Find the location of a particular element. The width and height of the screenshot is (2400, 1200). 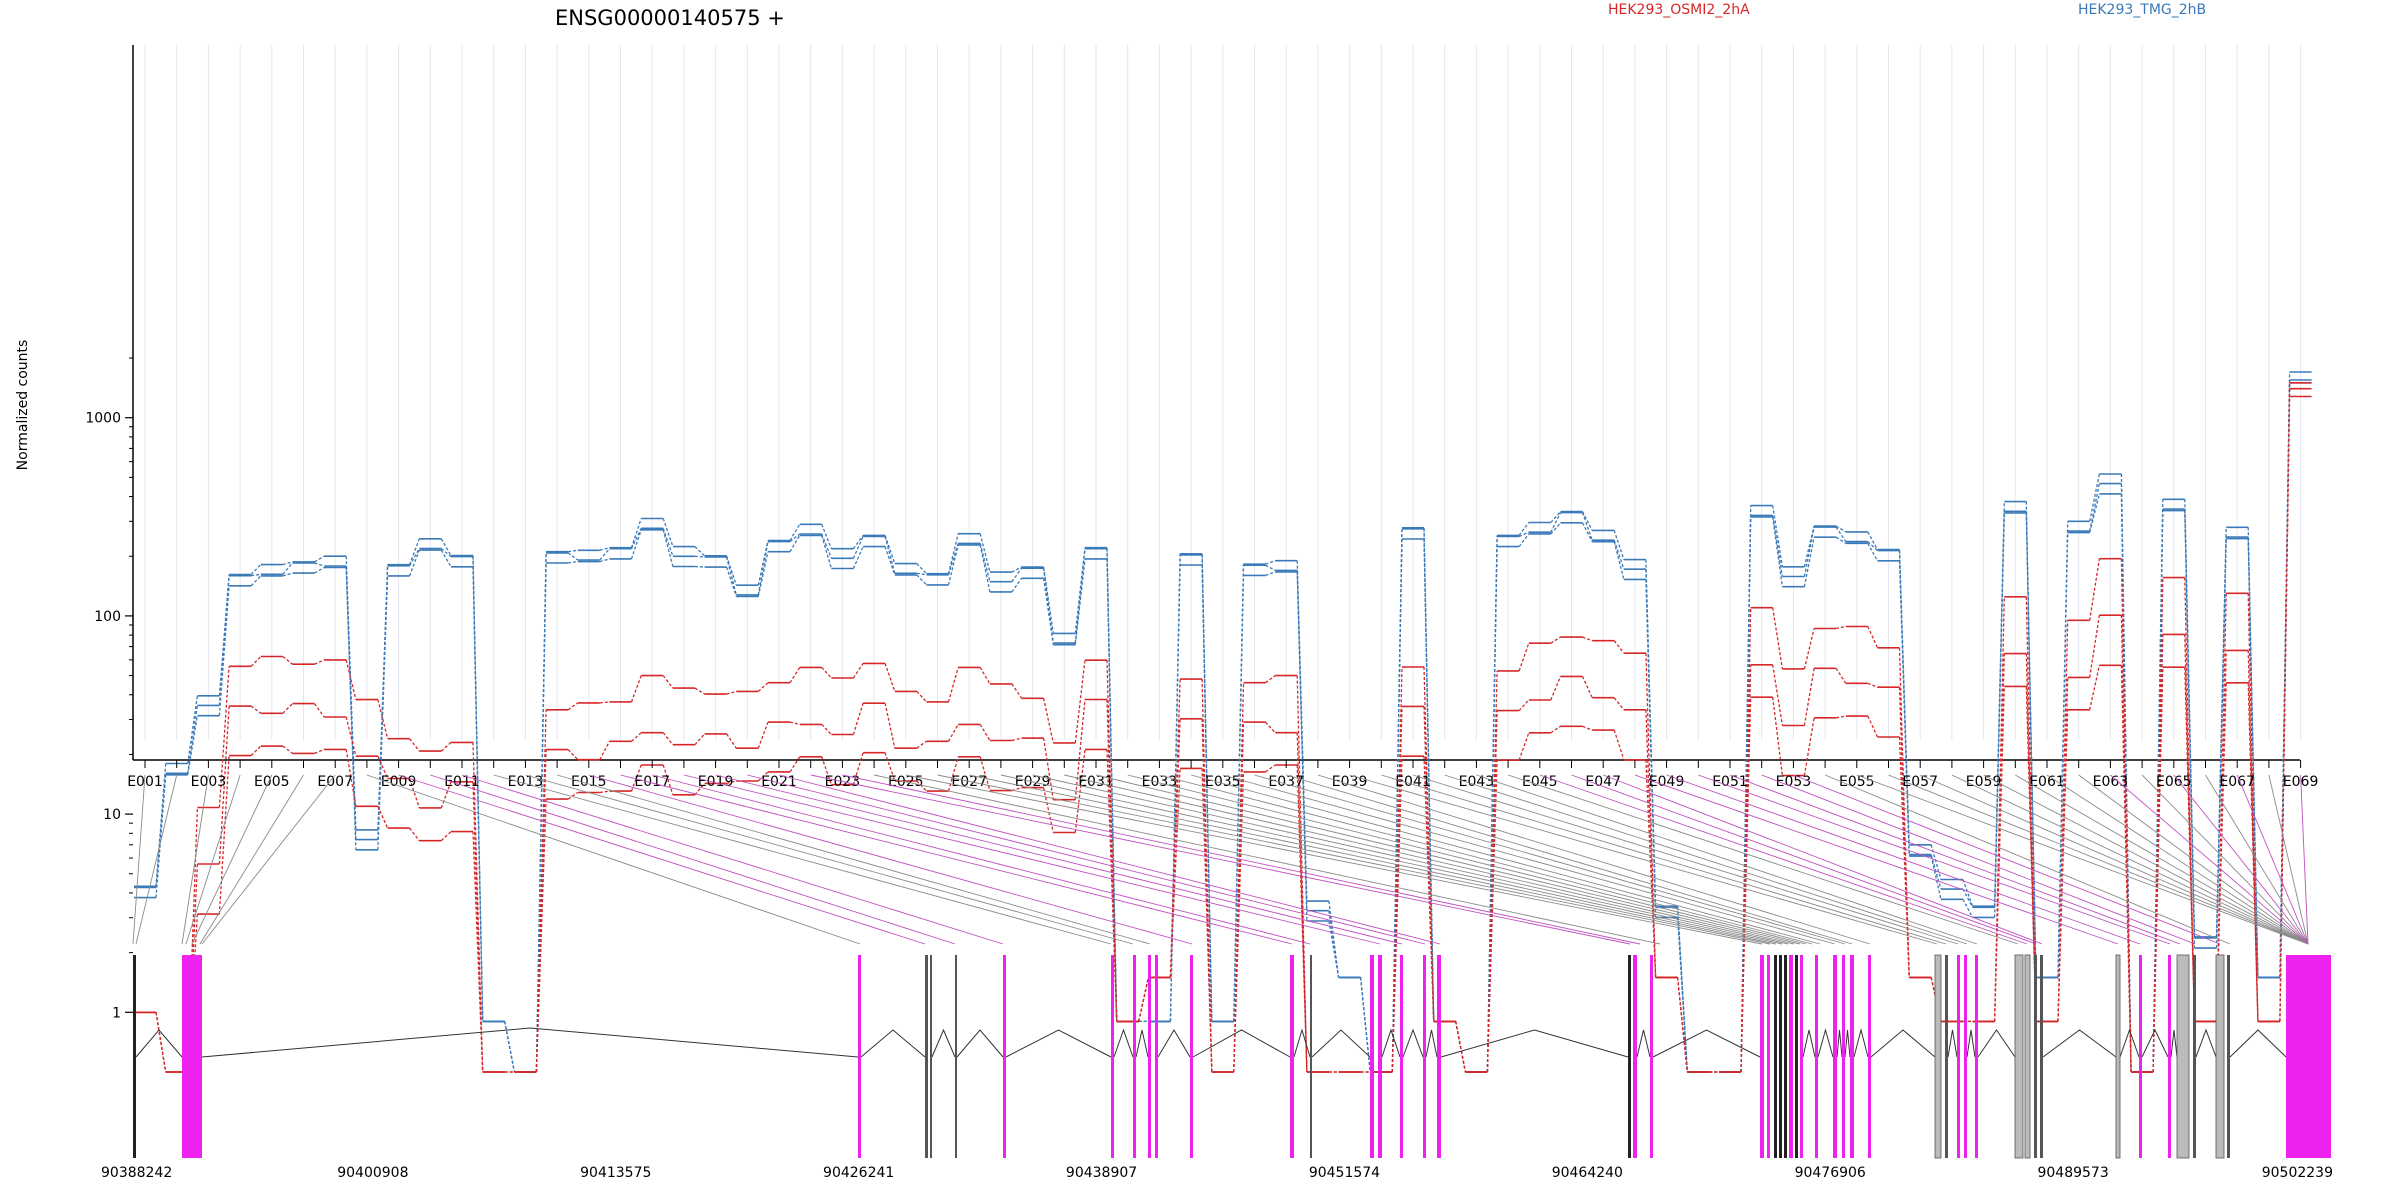

x-tick-label: E053 is located at coordinates (1794, 782).